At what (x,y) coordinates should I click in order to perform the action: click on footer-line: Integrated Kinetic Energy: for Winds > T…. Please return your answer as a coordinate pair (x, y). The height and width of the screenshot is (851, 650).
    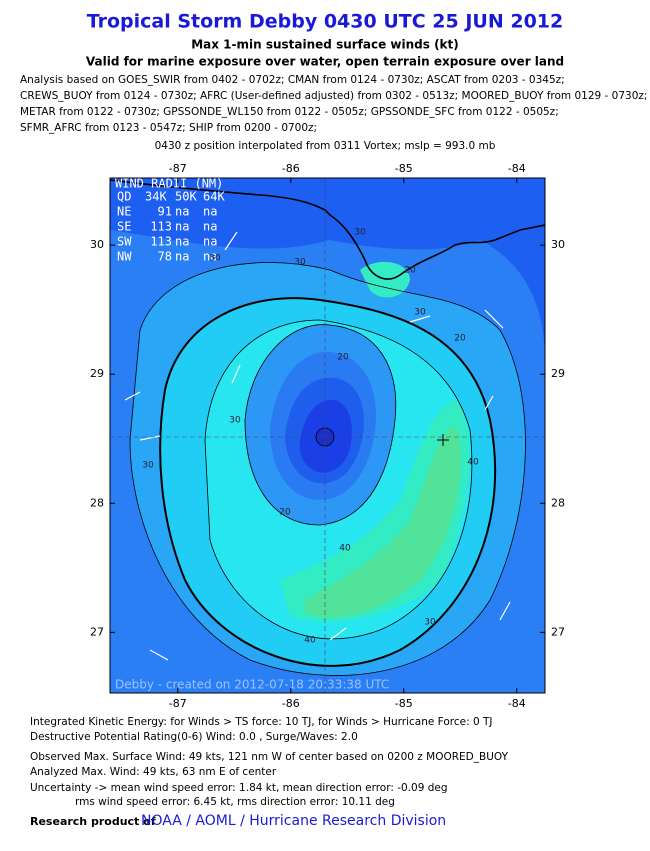
    Looking at the image, I should click on (261, 722).